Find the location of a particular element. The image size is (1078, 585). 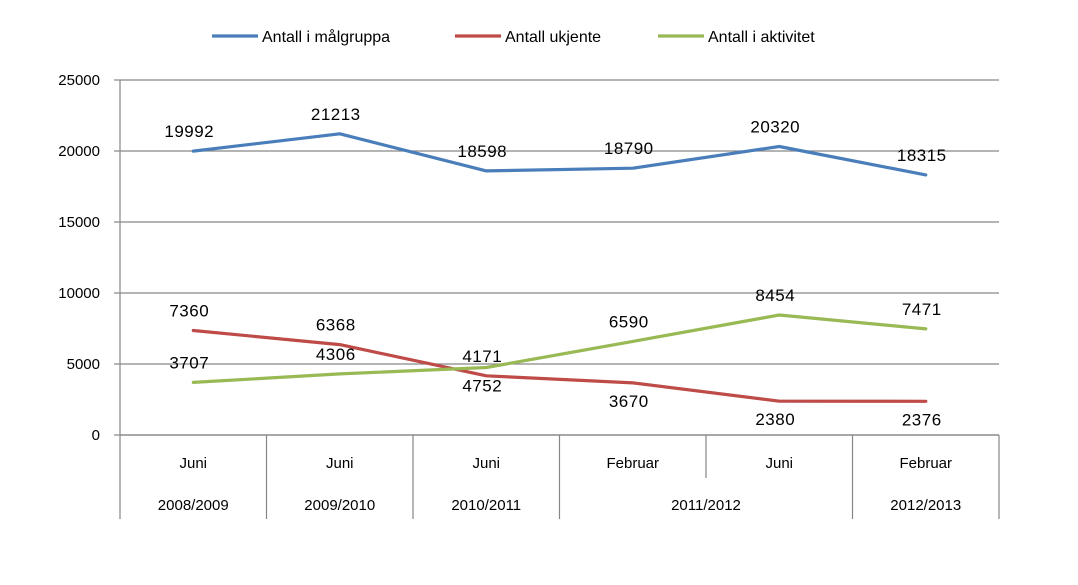

data-label: 2376 is located at coordinates (922, 419).